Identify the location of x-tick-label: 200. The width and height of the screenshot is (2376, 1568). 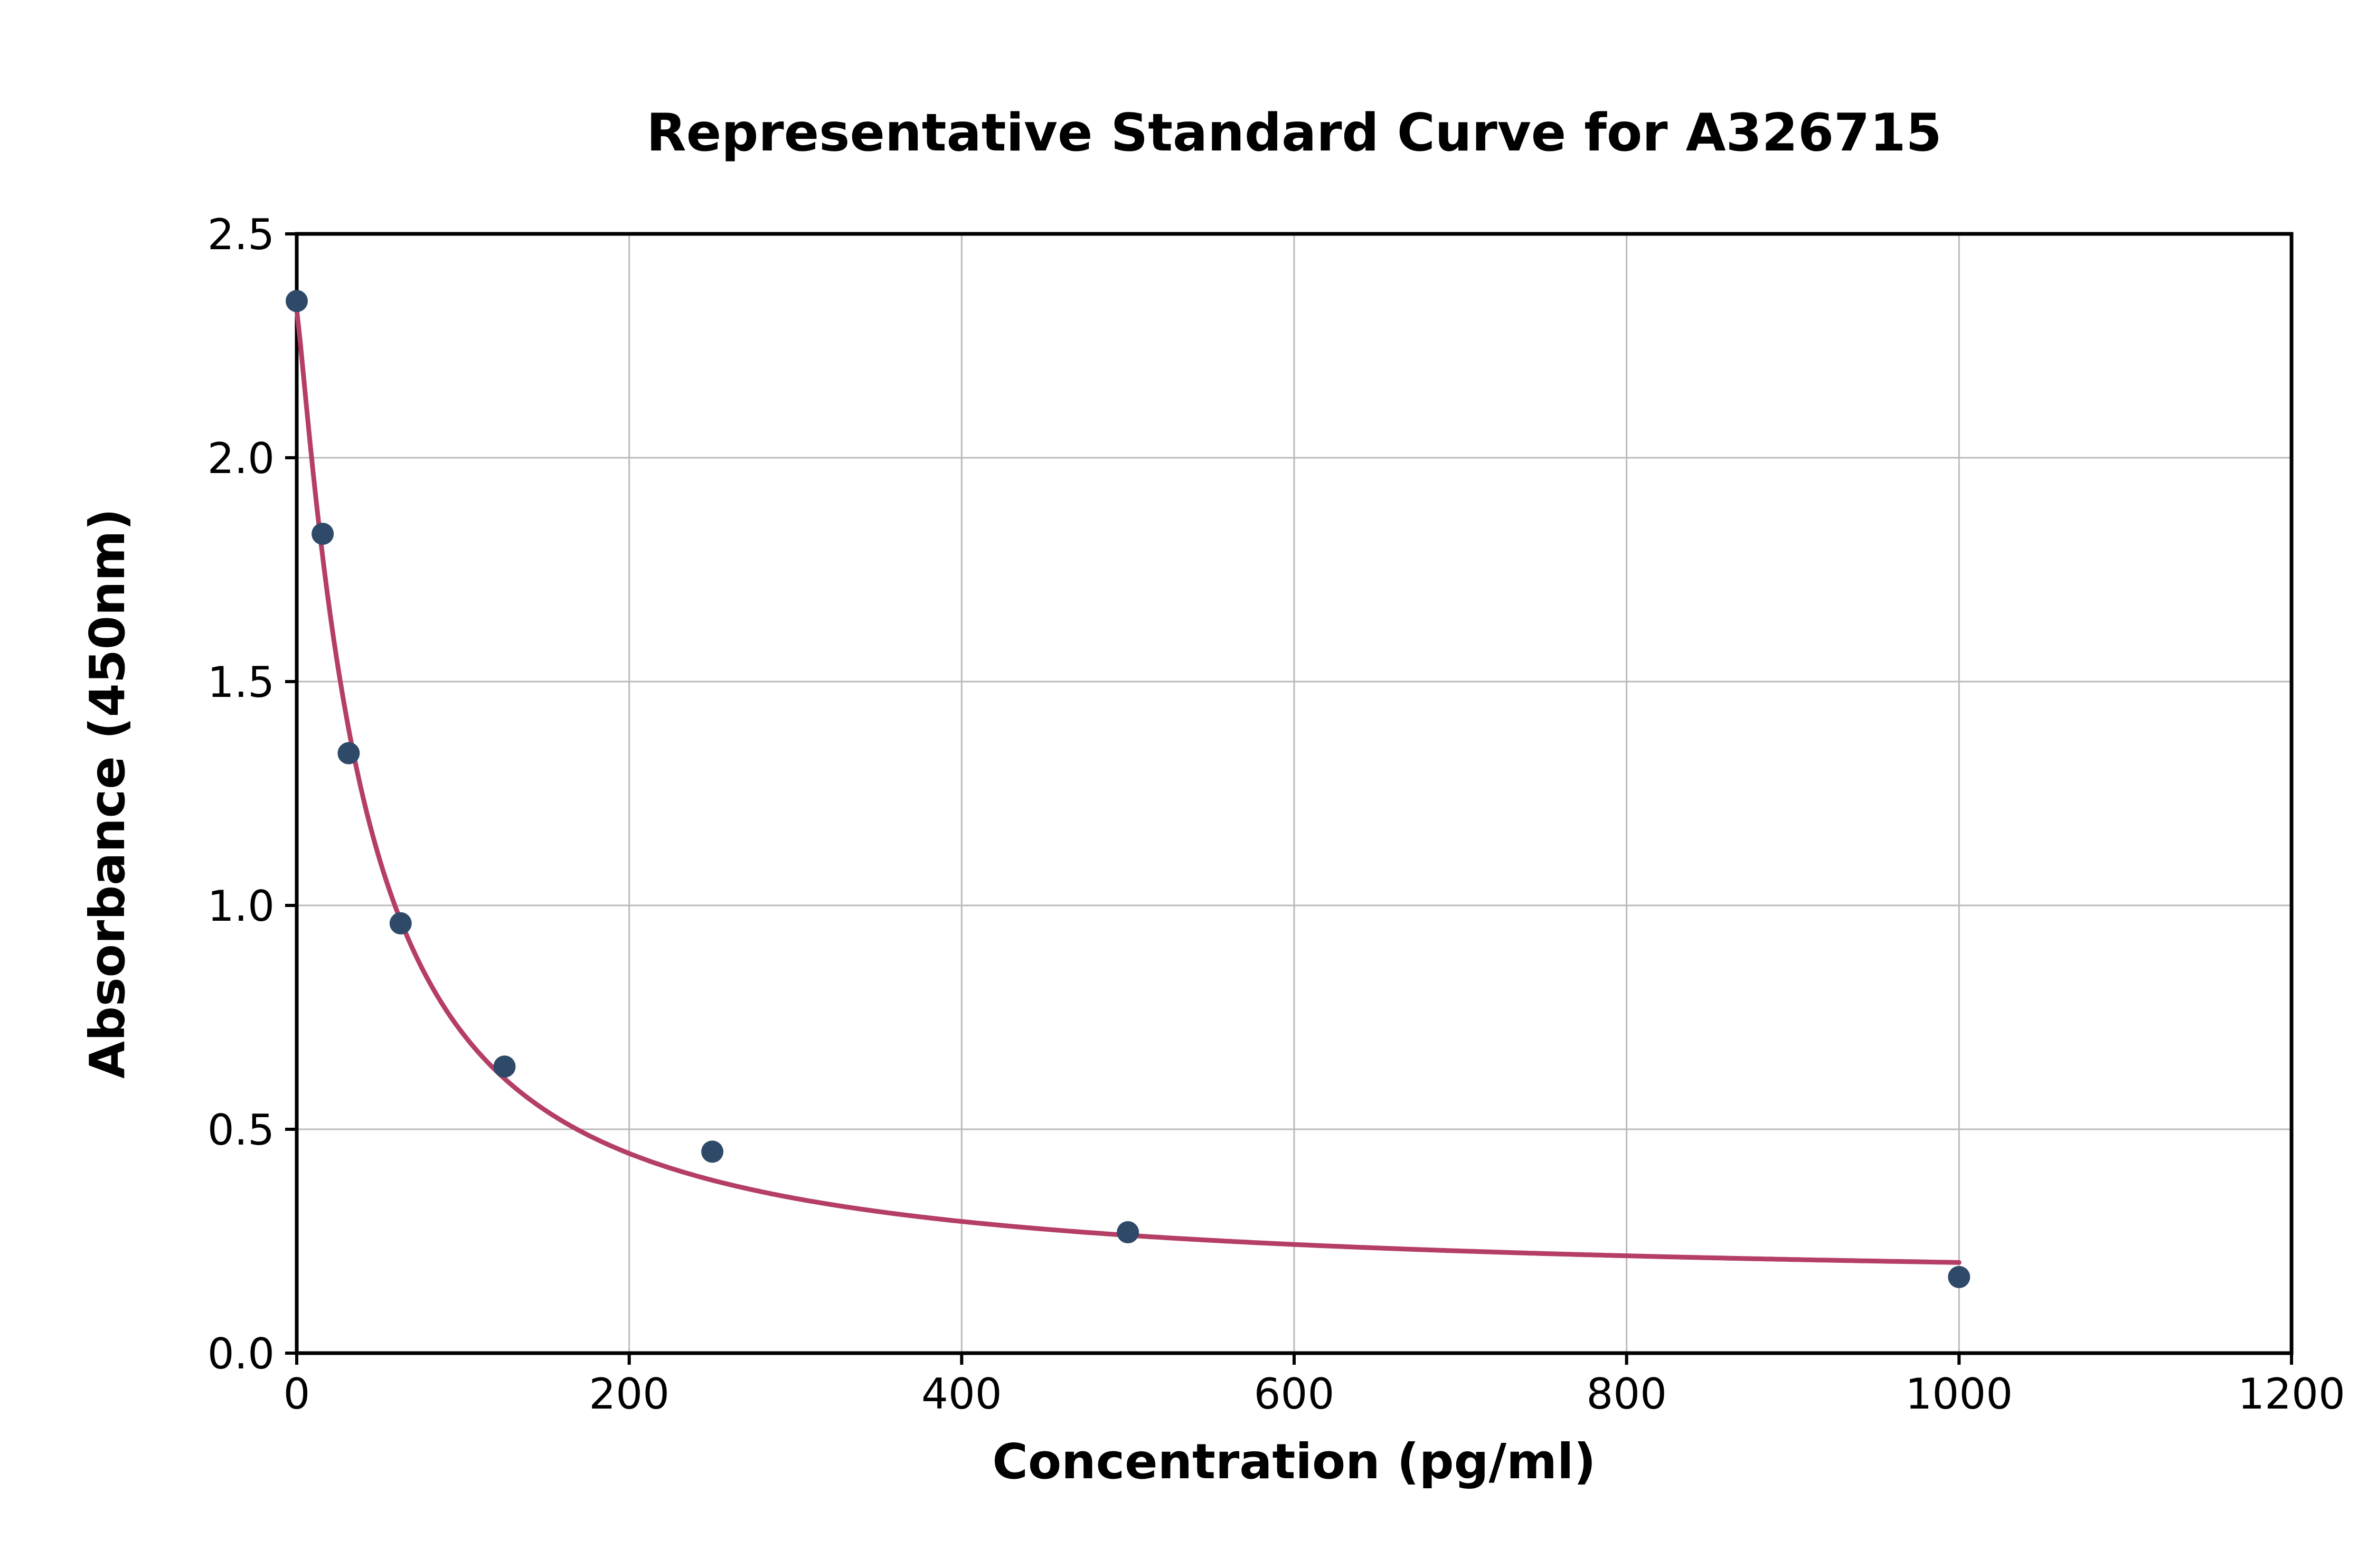
(629, 1394).